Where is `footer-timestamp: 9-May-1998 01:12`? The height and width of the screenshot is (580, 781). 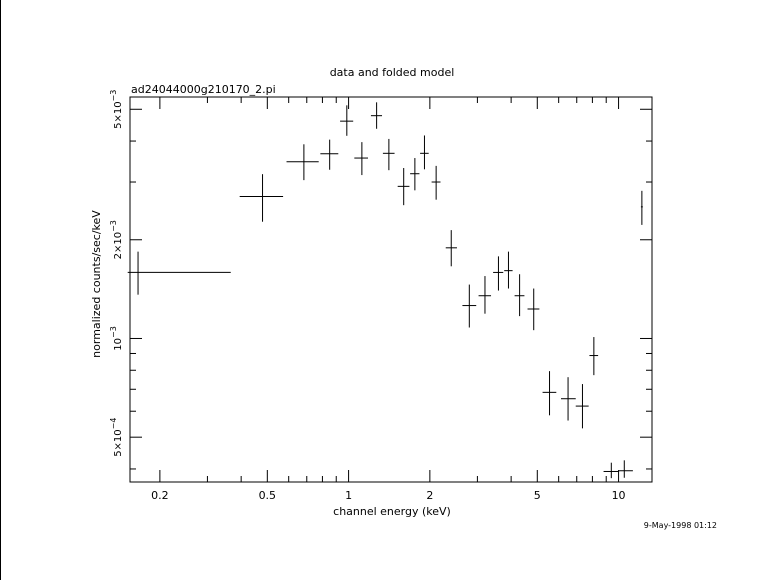
footer-timestamp: 9-May-1998 01:12 is located at coordinates (680, 525).